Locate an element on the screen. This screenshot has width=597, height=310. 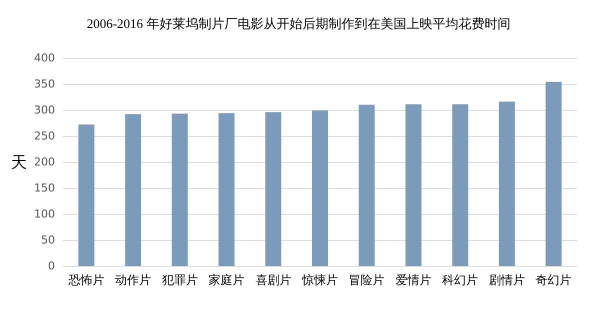
y-tick-label: 200 is located at coordinates (44, 162).